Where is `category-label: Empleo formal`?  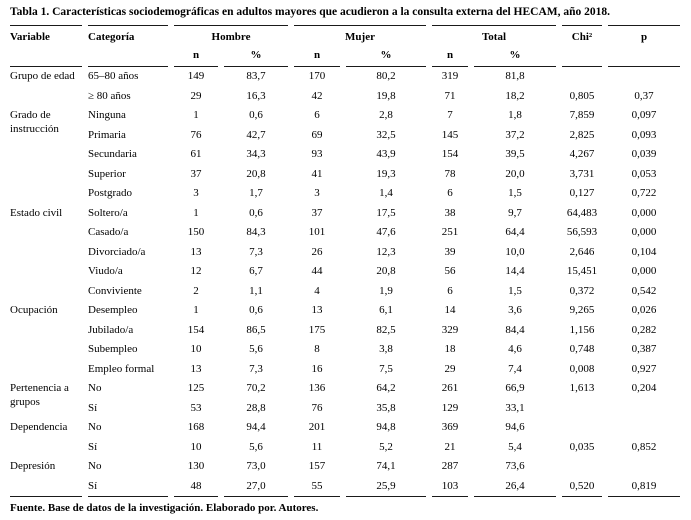
category-label: Empleo formal is located at coordinates (121, 368).